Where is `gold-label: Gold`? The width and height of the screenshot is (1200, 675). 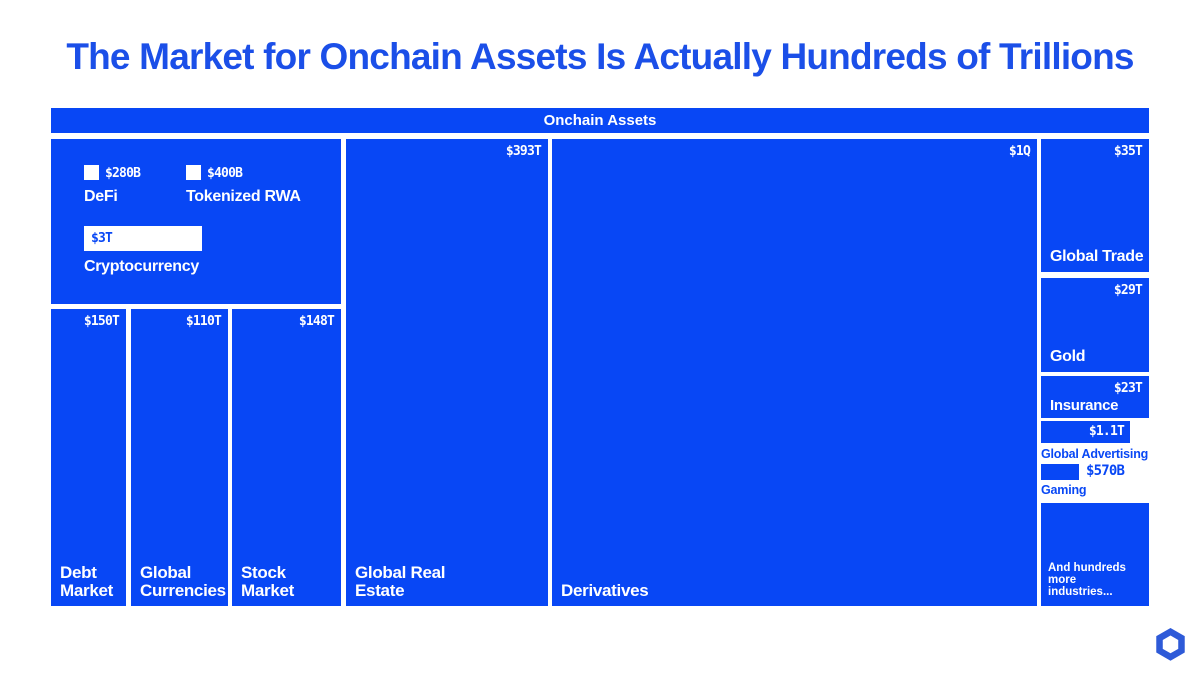 gold-label: Gold is located at coordinates (1068, 357).